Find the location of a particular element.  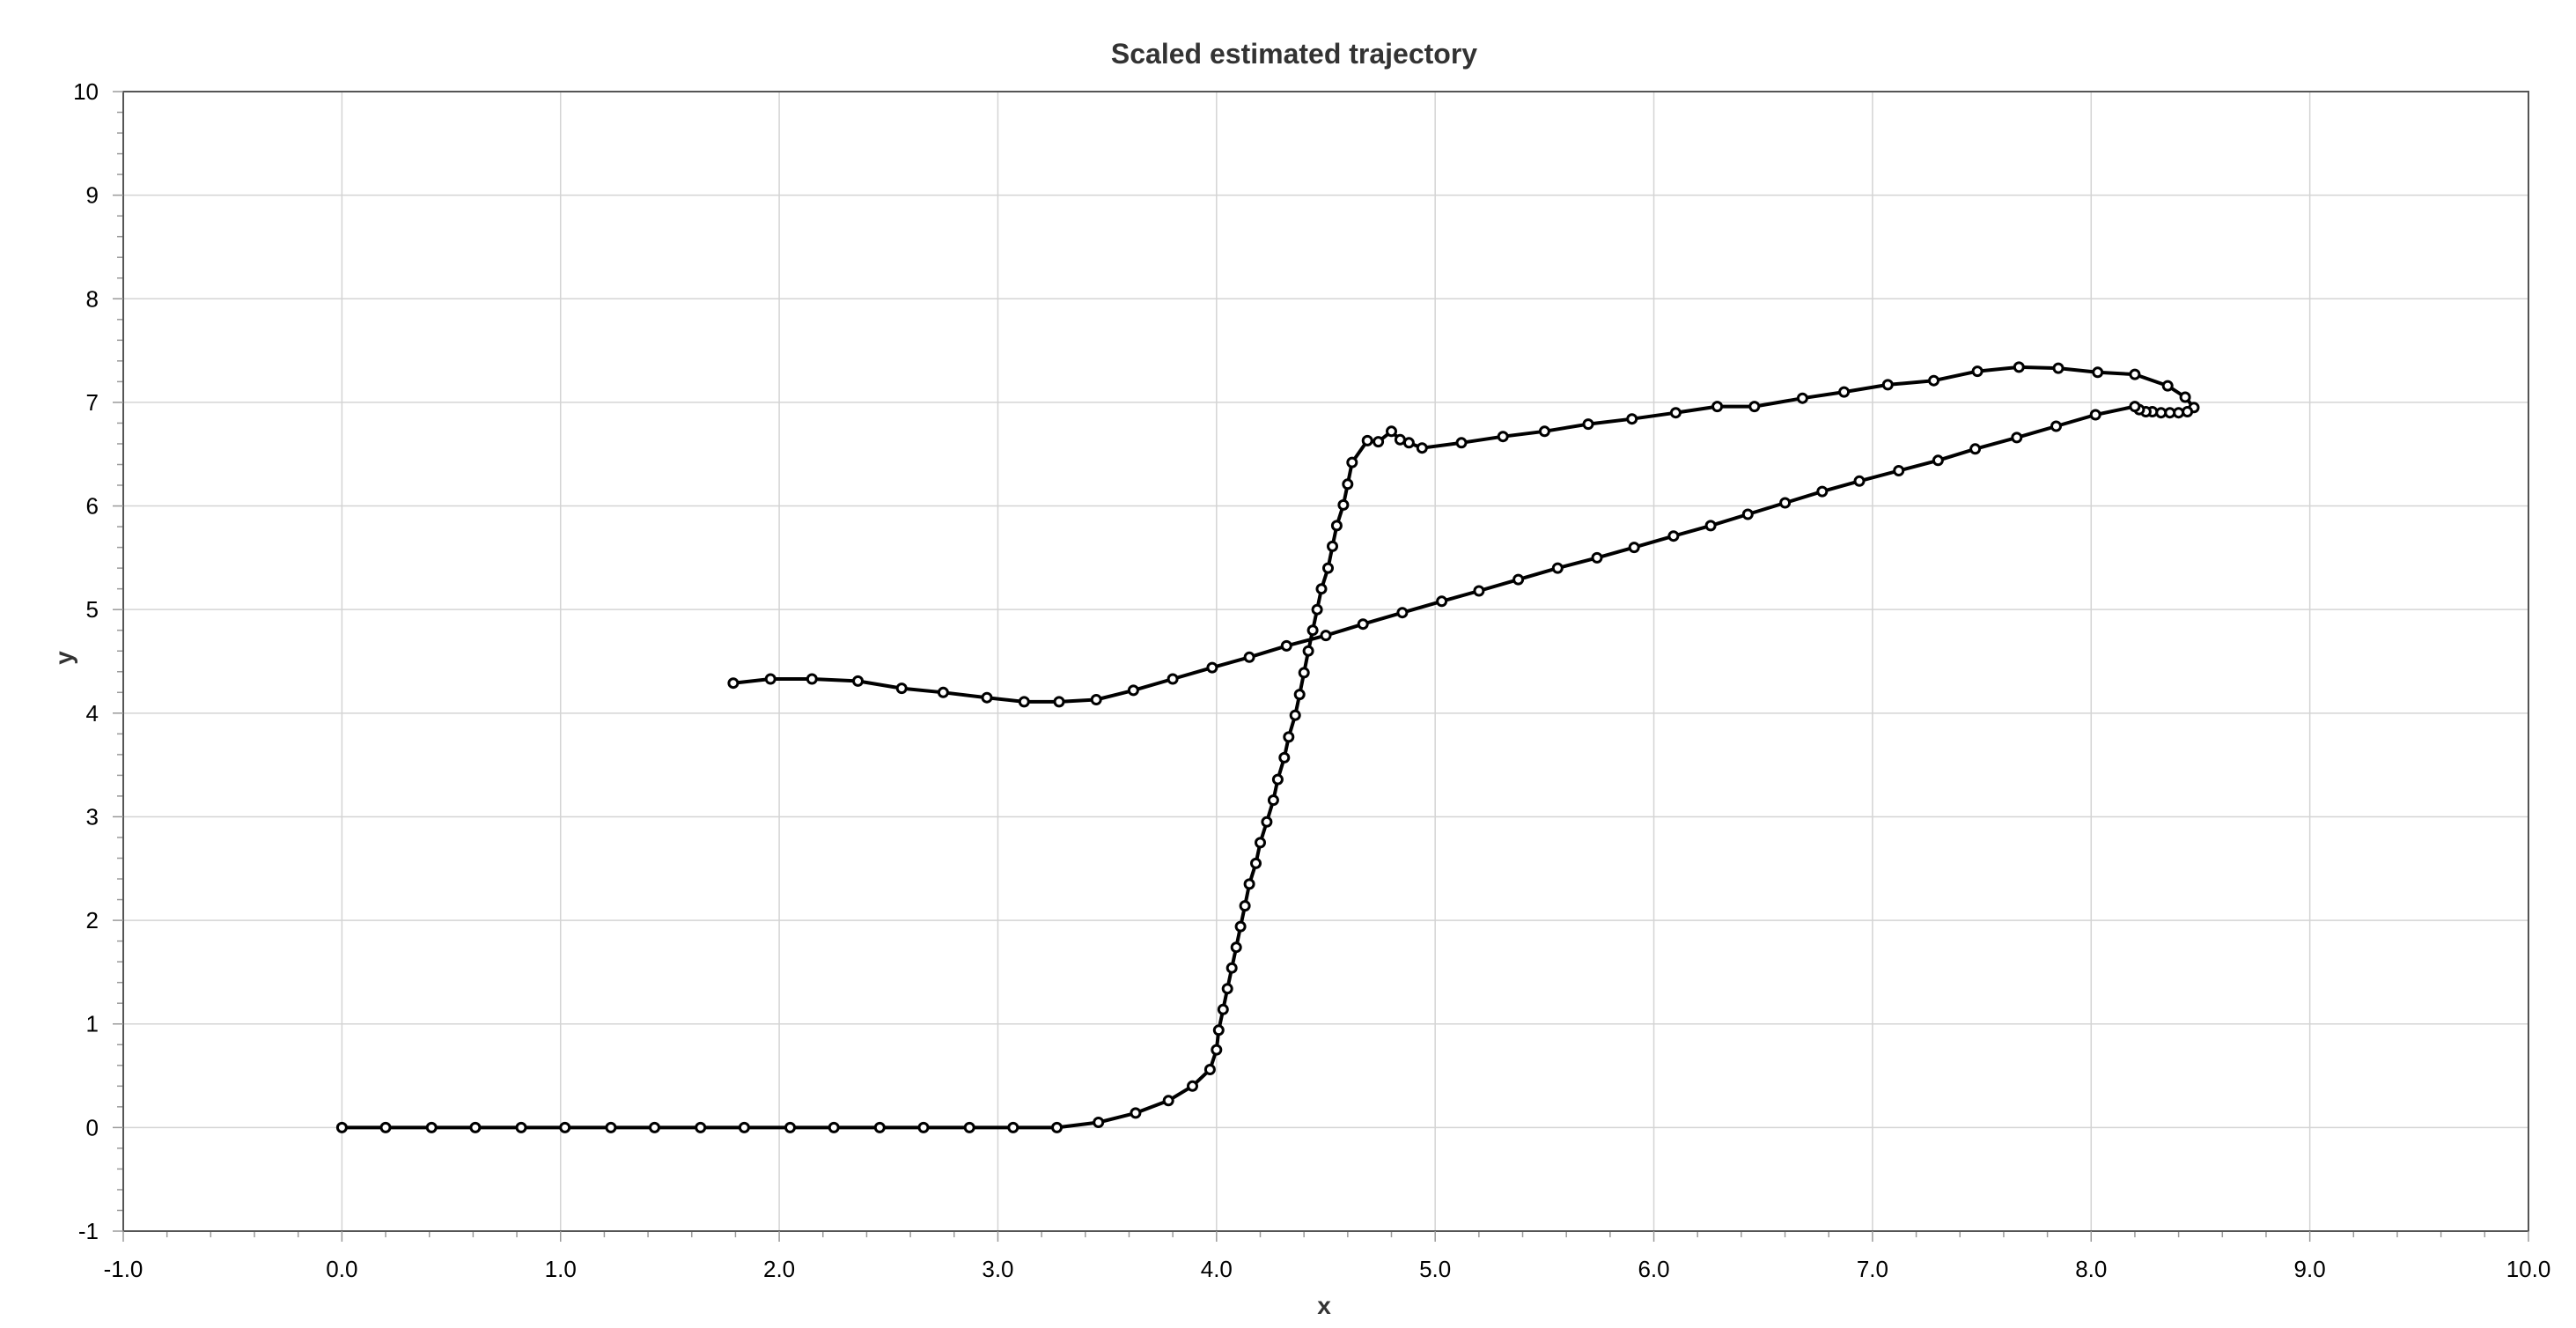

y-tick-label: 0 is located at coordinates (93, 1127).